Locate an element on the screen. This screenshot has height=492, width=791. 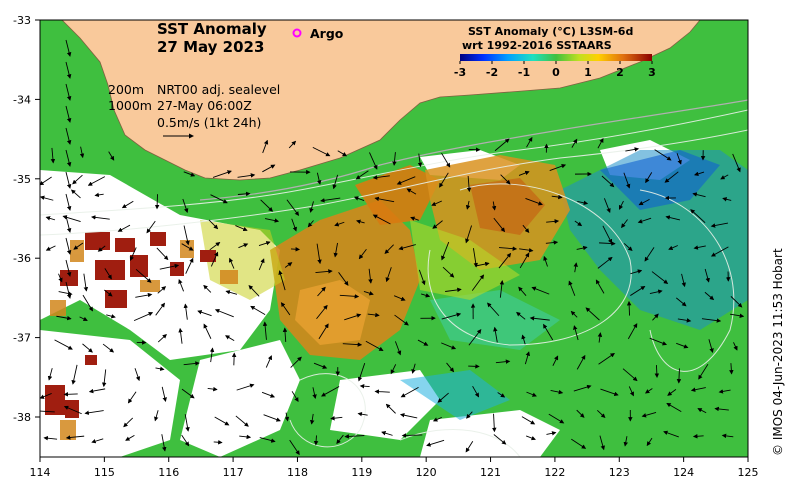
lon-tick-label: 117 is located at coordinates (233, 472).